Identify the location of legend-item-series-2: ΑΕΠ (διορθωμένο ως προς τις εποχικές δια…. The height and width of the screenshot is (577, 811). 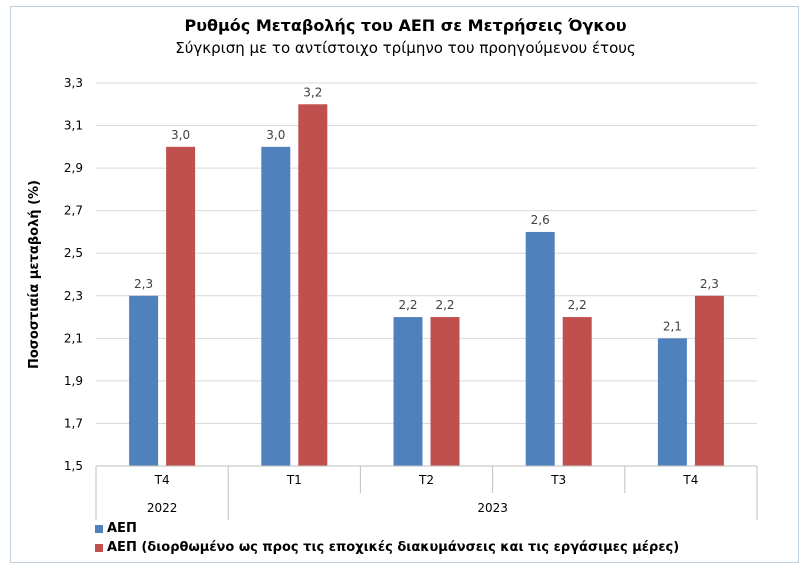
(387, 547).